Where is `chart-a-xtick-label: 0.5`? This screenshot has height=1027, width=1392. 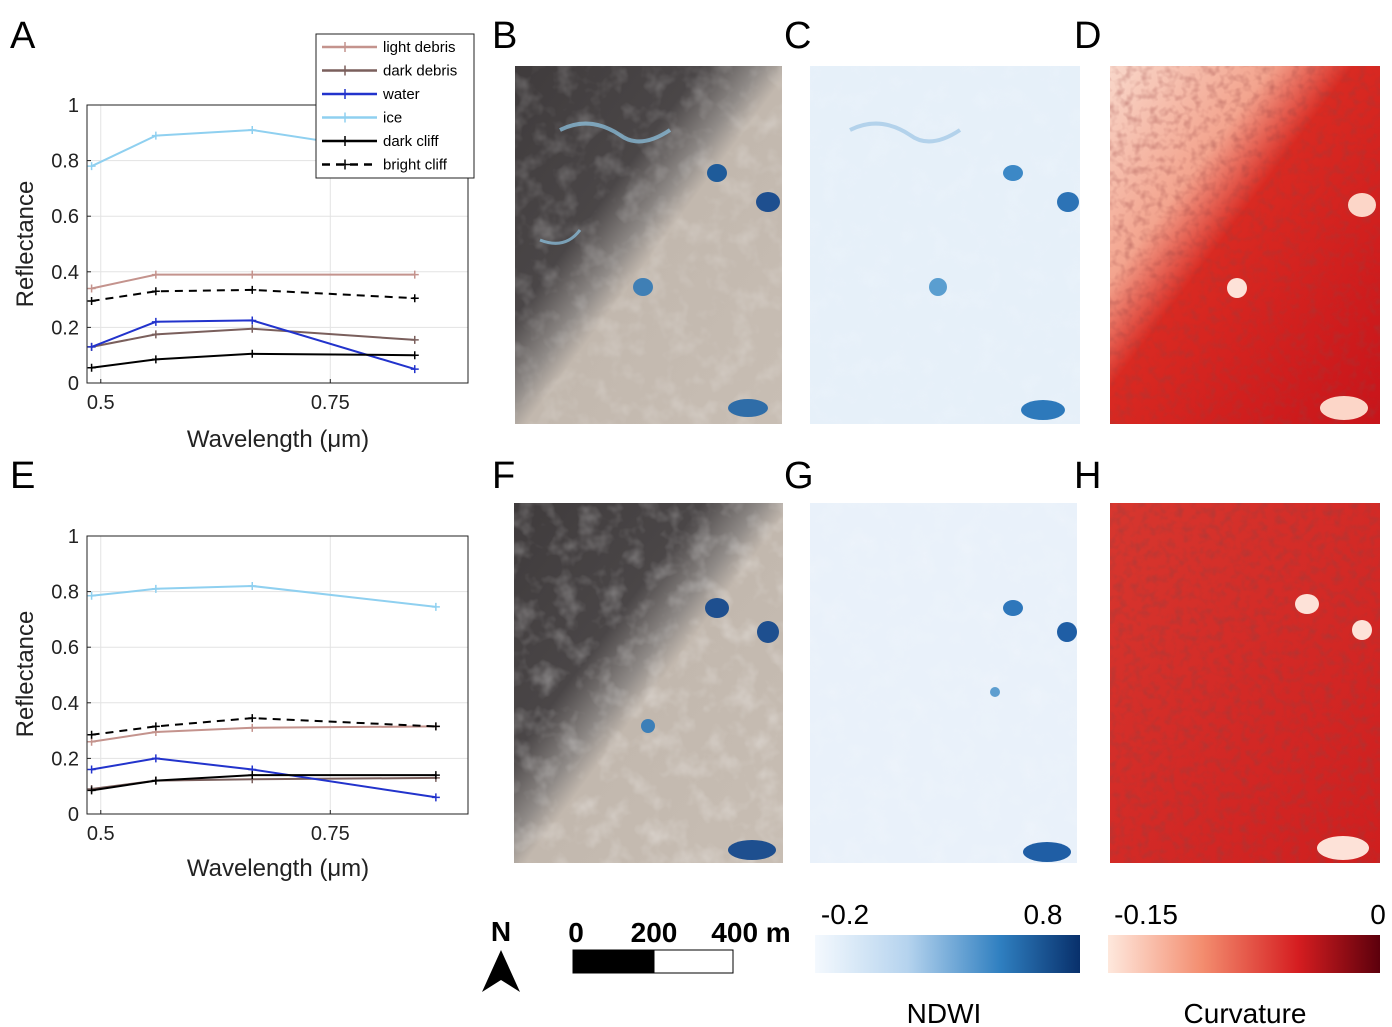
chart-a-xtick-label: 0.5 is located at coordinates (101, 403).